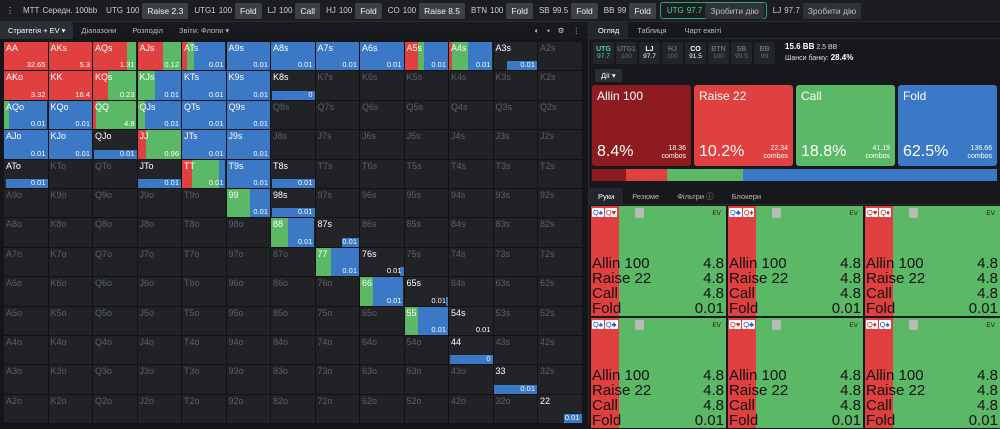  Describe the element at coordinates (26, 262) in the screenshot. I see `hand-cell: A7o` at that location.